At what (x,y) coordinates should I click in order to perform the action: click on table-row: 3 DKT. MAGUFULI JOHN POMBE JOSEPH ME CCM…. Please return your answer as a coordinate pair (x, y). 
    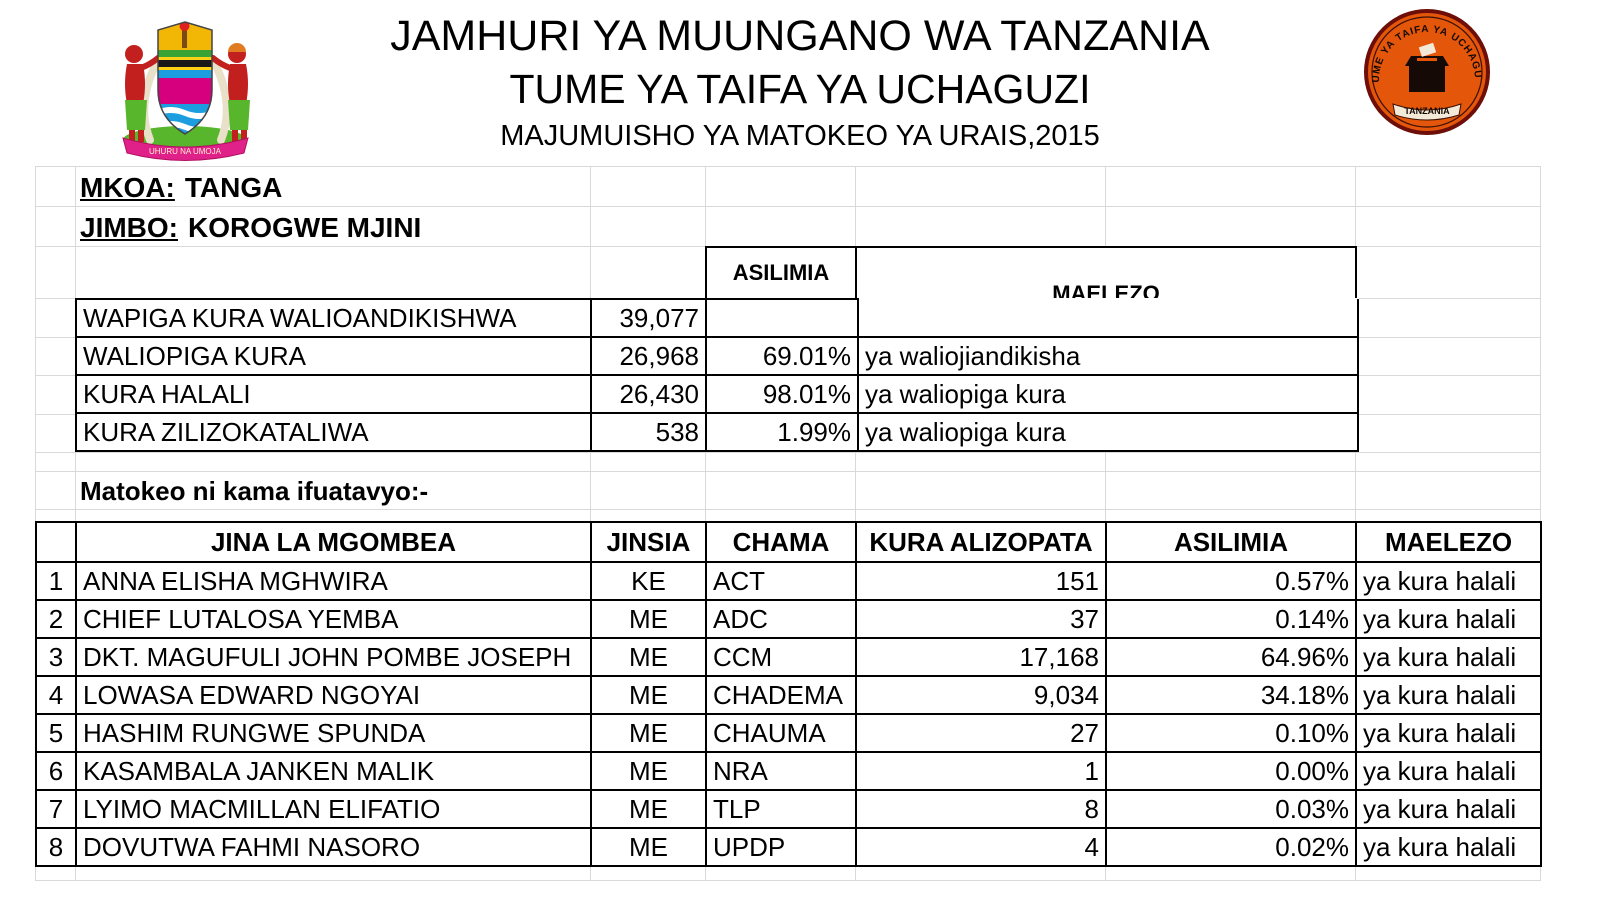
    Looking at the image, I should click on (788, 657).